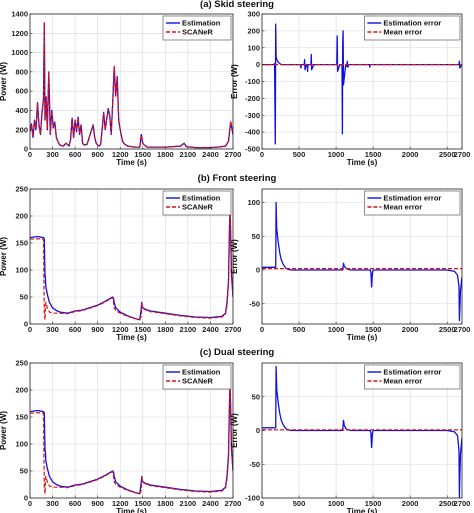 This screenshot has height=513, width=474. I want to click on y-tick-label: 300, so click(253, 14).